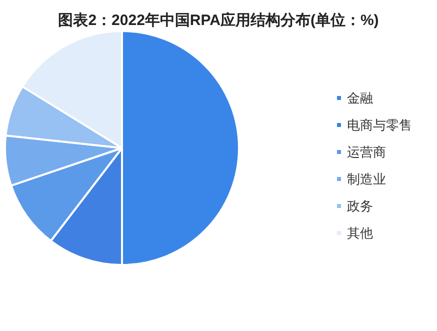 The image size is (437, 331). Describe the element at coordinates (366, 179) in the screenshot. I see `legend-label: 制造业` at that location.